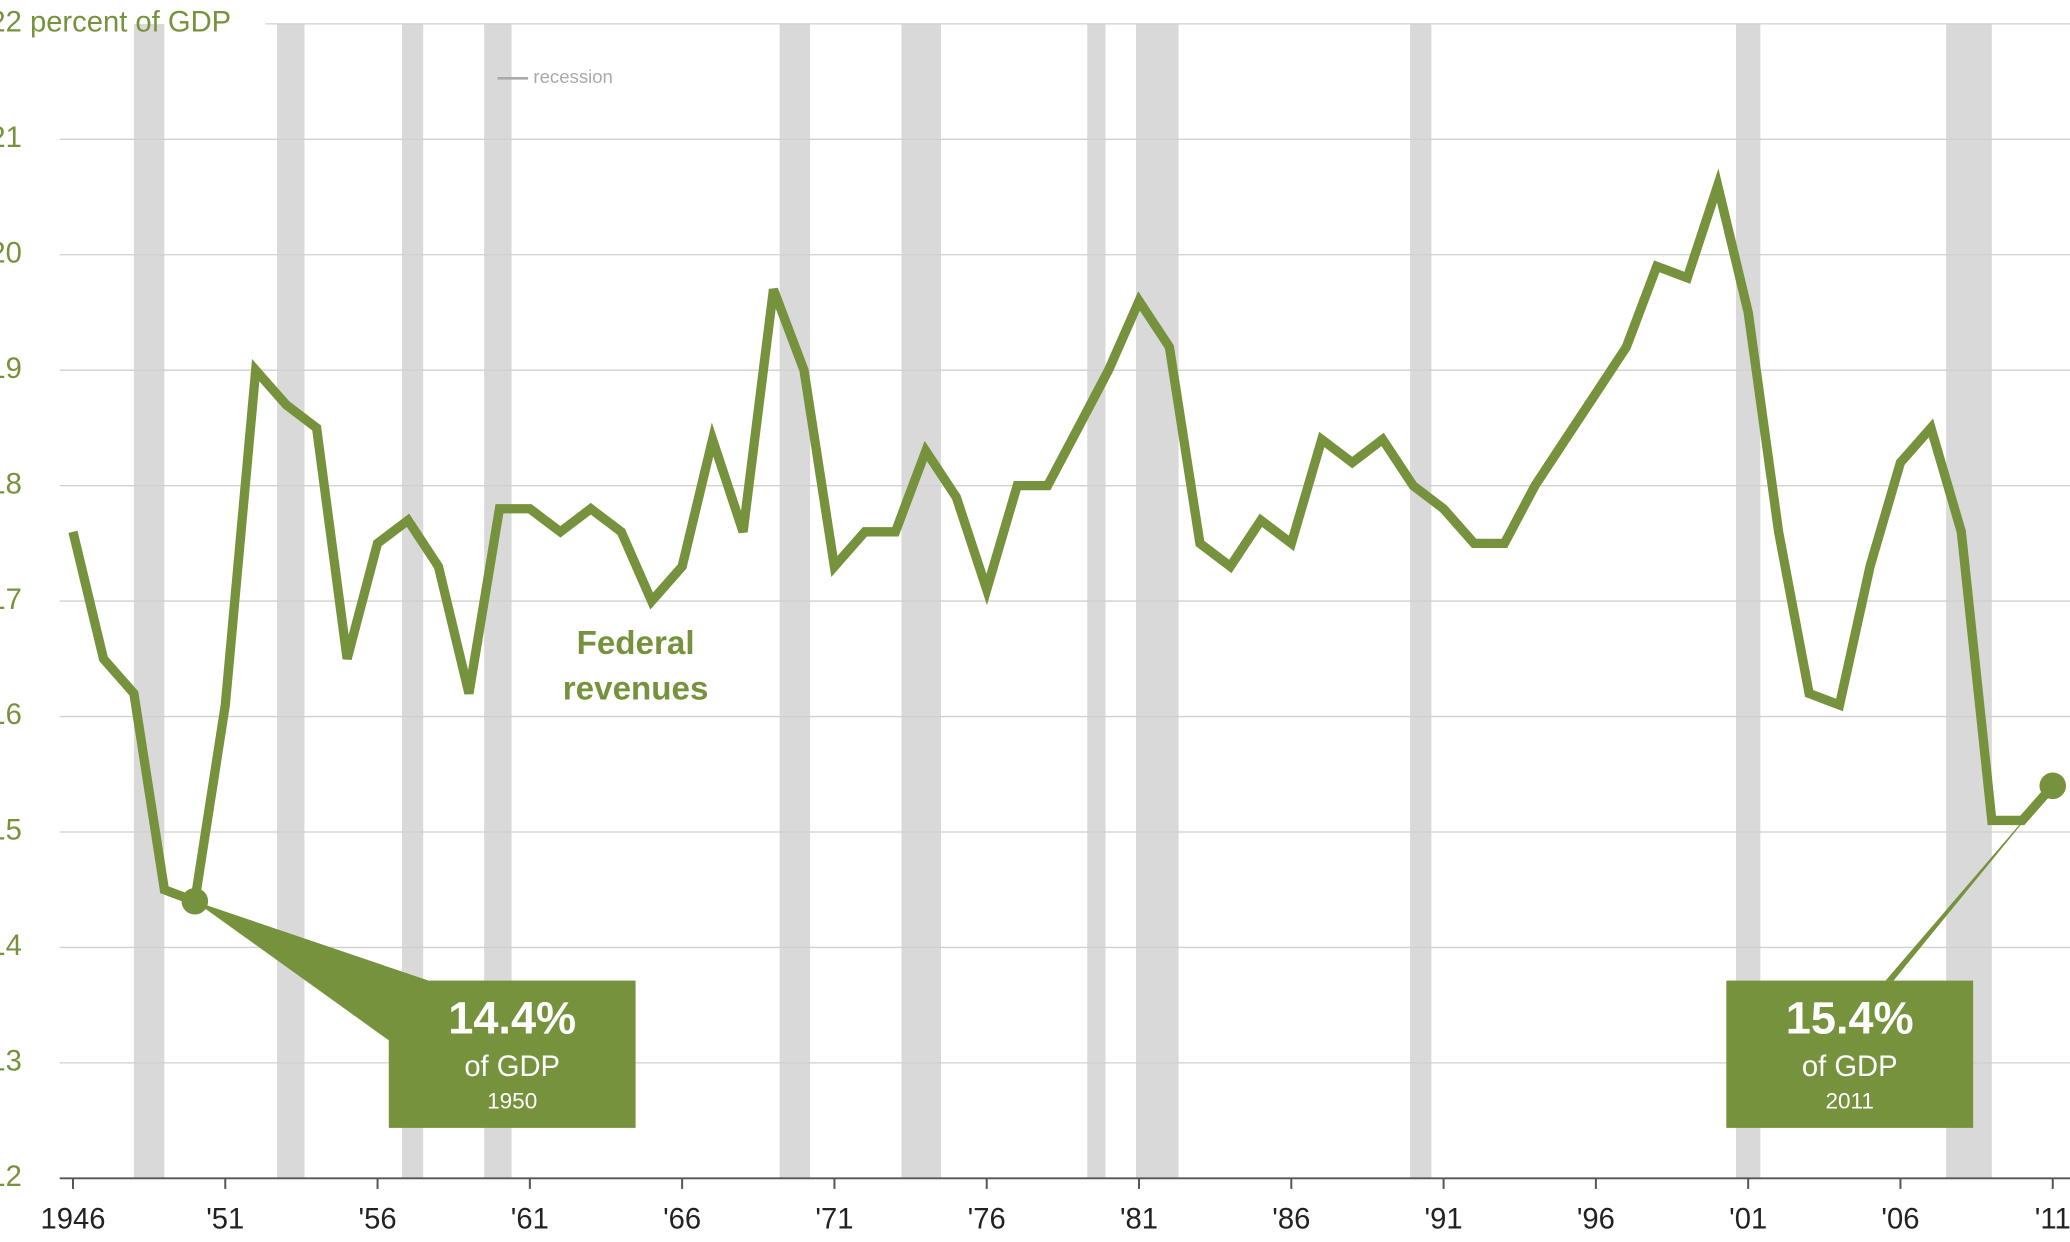 The image size is (2070, 1242). Describe the element at coordinates (11, 369) in the screenshot. I see `y-tick-label: 19` at that location.